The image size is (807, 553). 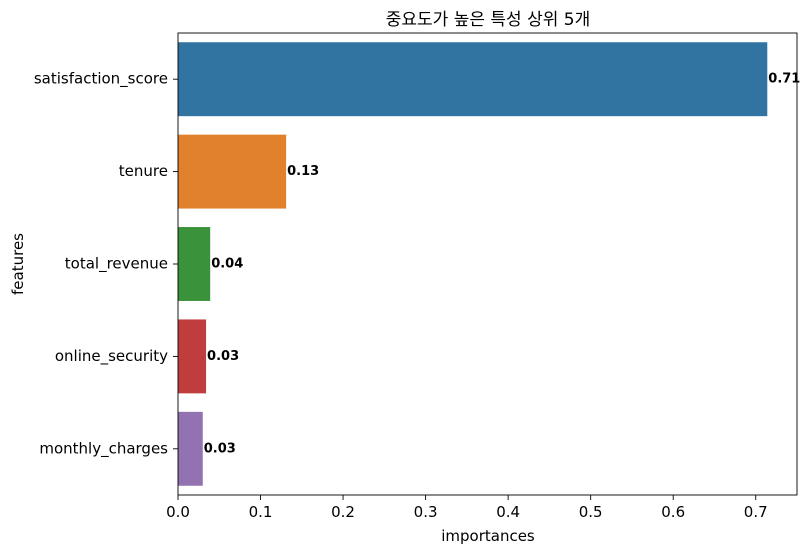 What do you see at coordinates (488, 20) in the screenshot?
I see `chart-title: 중요도가 높은 특성 상위 5개` at bounding box center [488, 20].